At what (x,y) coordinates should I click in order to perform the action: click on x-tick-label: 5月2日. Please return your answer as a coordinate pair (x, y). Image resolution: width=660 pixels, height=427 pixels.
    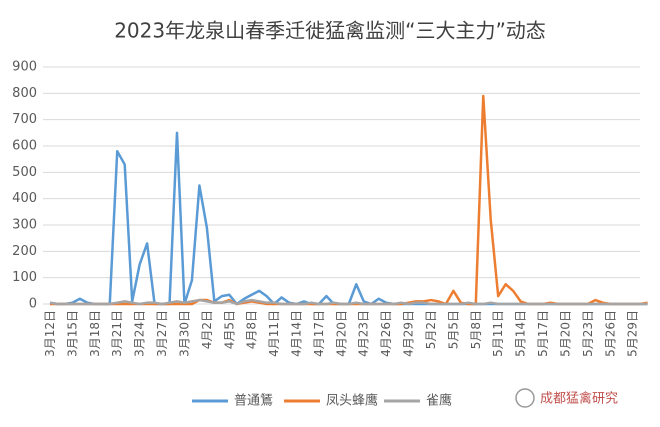
    Looking at the image, I should click on (431, 329).